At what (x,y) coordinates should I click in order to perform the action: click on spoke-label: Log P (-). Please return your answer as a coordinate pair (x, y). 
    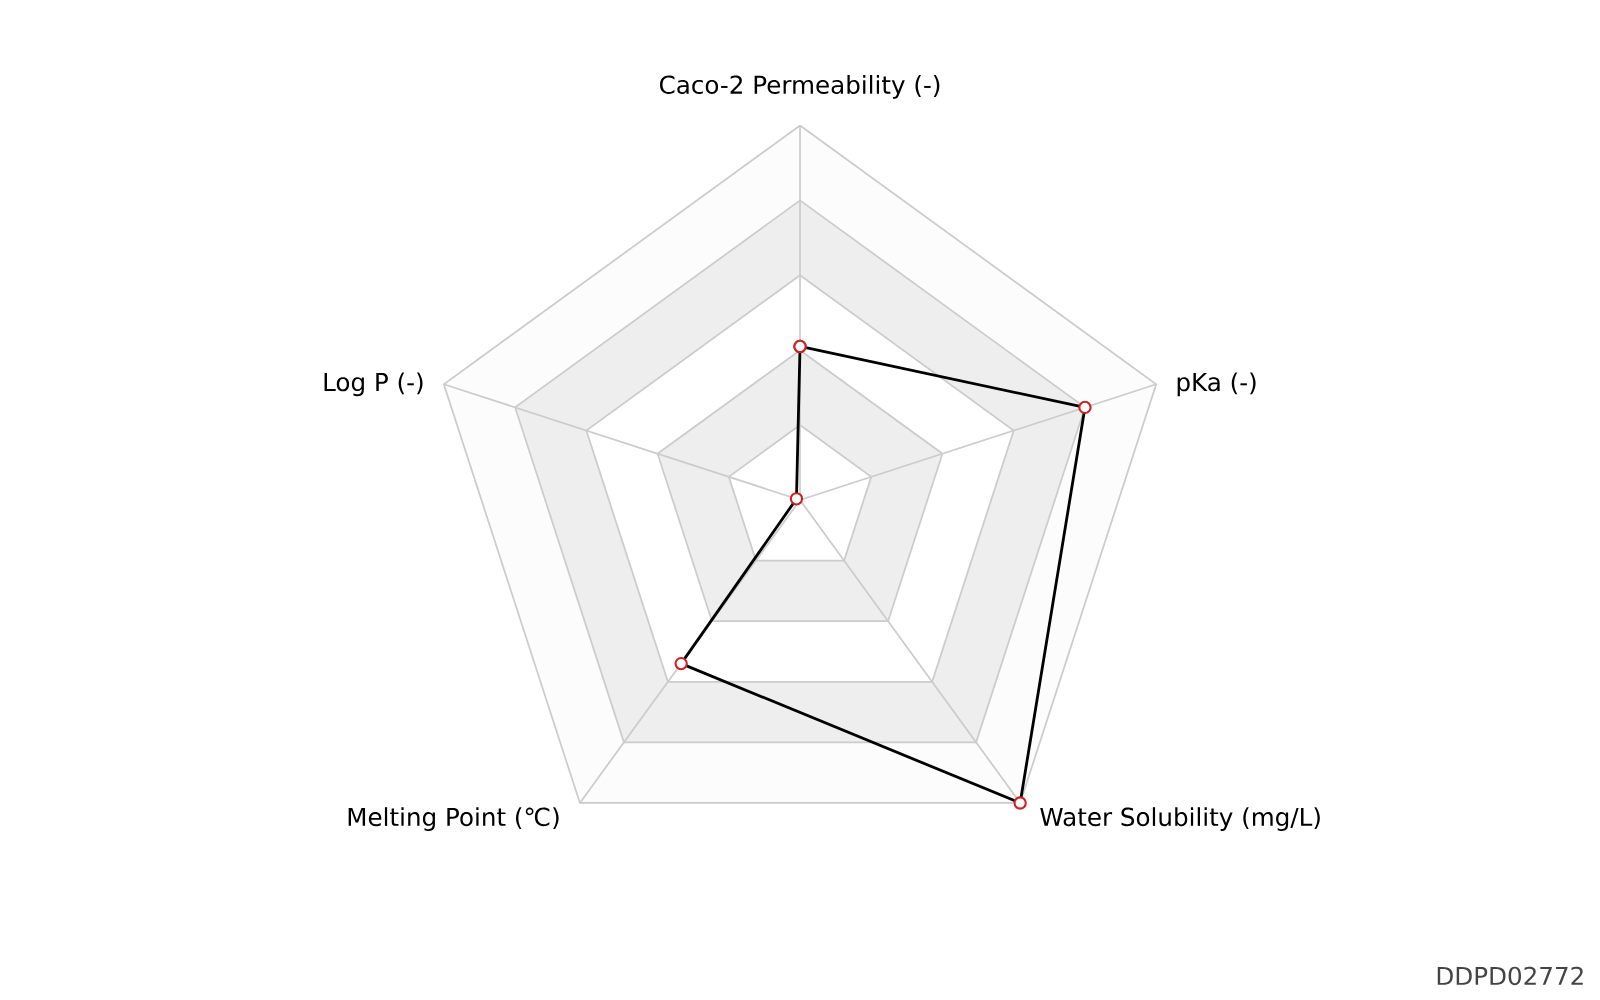
    Looking at the image, I should click on (373, 384).